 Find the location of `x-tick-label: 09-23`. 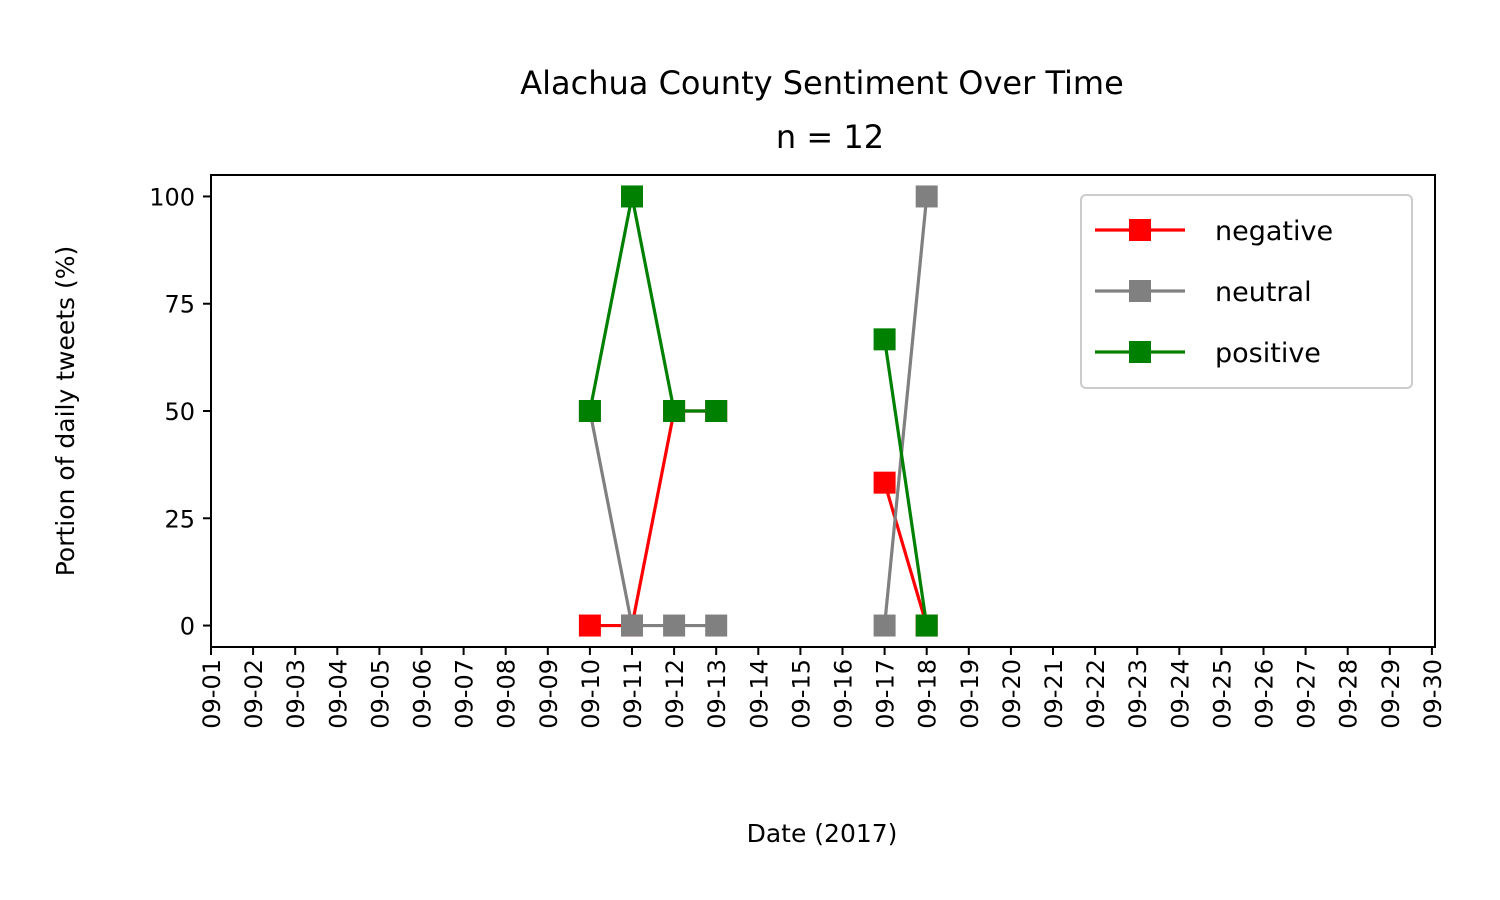

x-tick-label: 09-23 is located at coordinates (1138, 694).